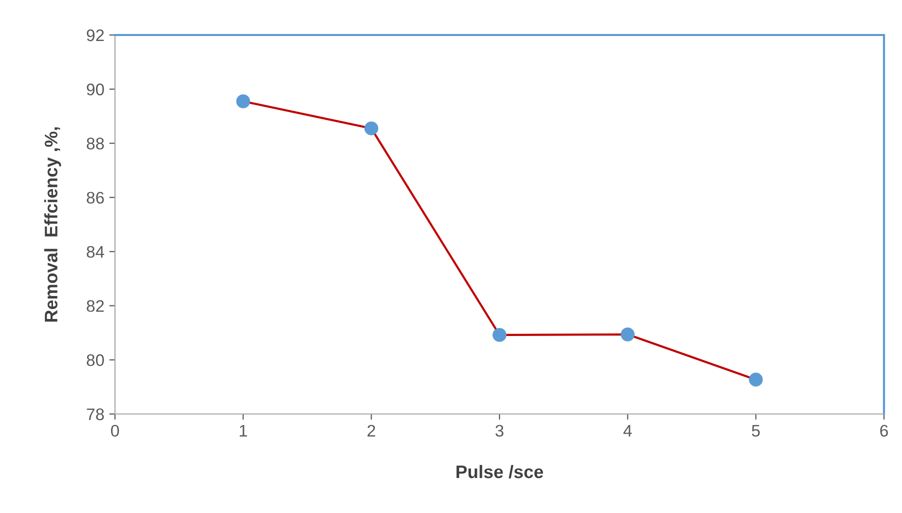 The image size is (902, 513). Describe the element at coordinates (95, 90) in the screenshot. I see `y-tick-label: 90` at that location.